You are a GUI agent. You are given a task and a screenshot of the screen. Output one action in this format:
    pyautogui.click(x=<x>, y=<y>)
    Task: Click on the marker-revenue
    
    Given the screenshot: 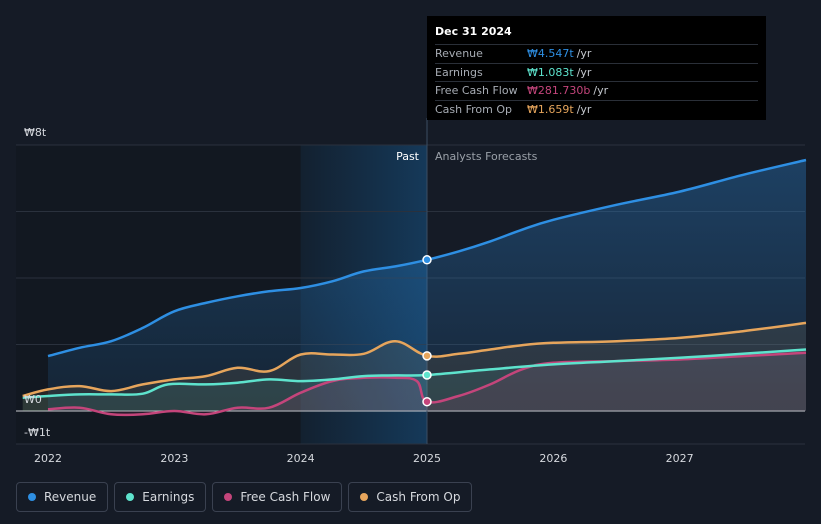 What is the action you would take?
    pyautogui.click(x=427, y=260)
    